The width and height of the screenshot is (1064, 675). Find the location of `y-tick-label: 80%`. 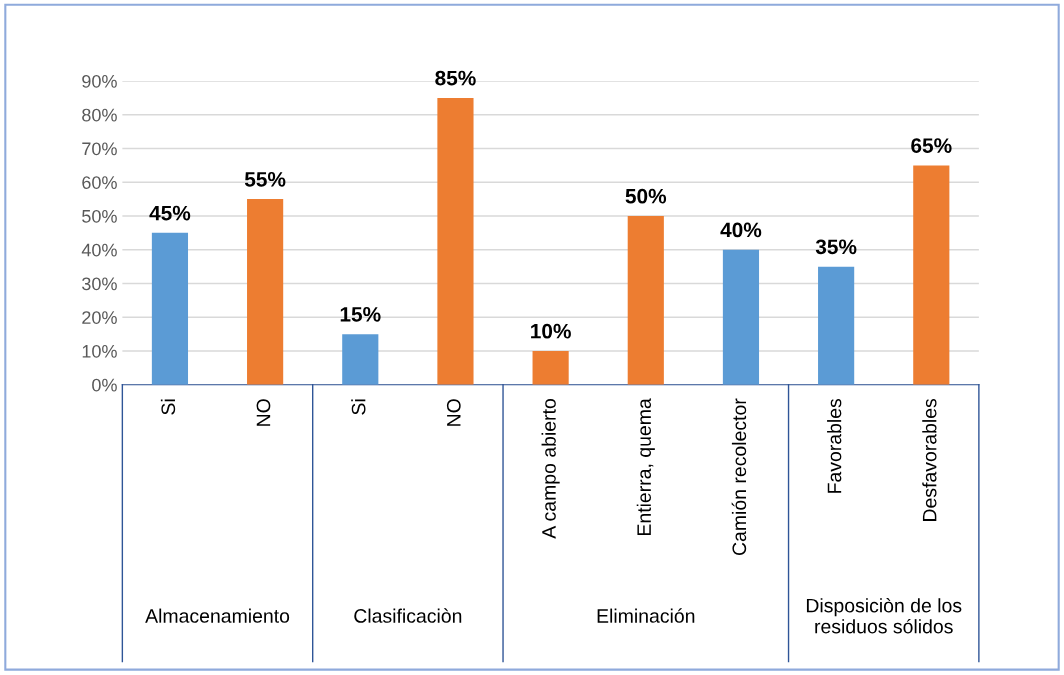

y-tick-label: 80% is located at coordinates (99, 115).